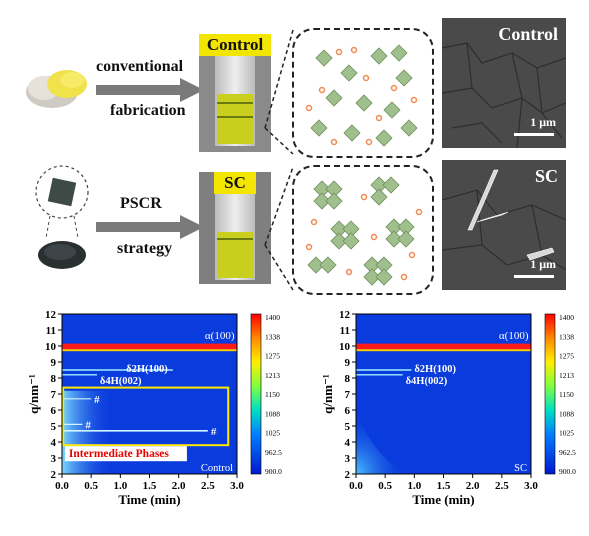 This screenshot has width=589, height=536. I want to click on method-label-conventional: conventional, so click(140, 66).